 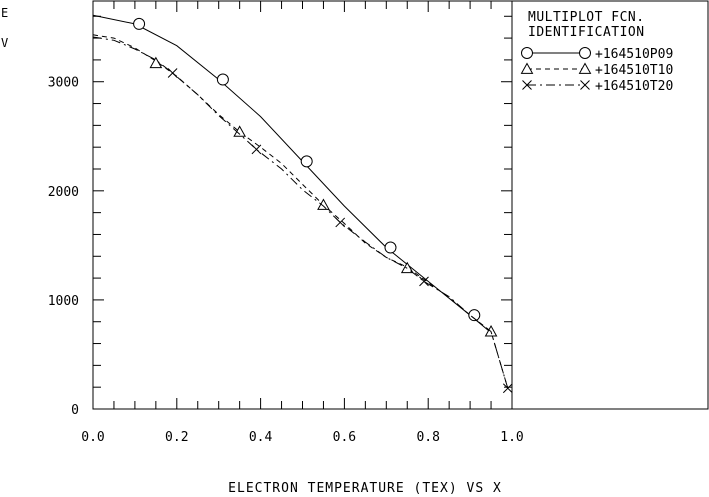 I want to click on legend-marker-3-left, so click(x=527, y=85).